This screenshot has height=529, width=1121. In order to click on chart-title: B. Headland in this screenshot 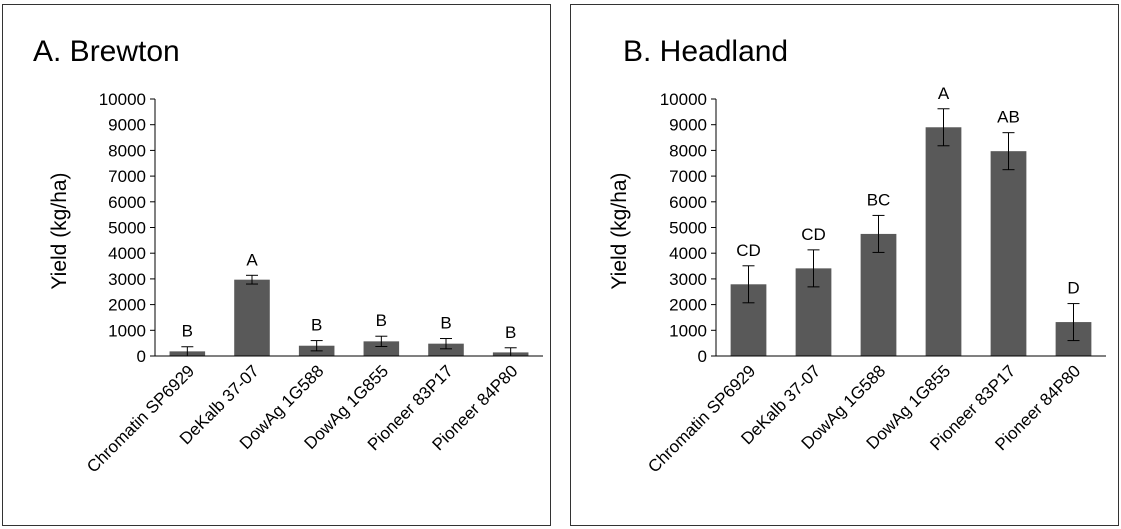, I will do `click(705, 51)`.